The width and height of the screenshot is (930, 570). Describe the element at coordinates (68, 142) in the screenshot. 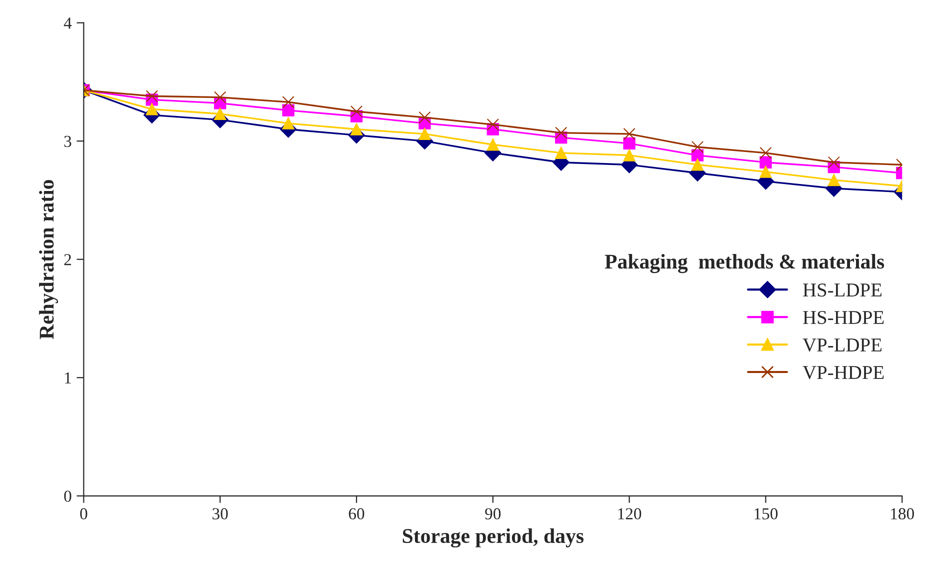

I see `y-tick-label: 3` at that location.